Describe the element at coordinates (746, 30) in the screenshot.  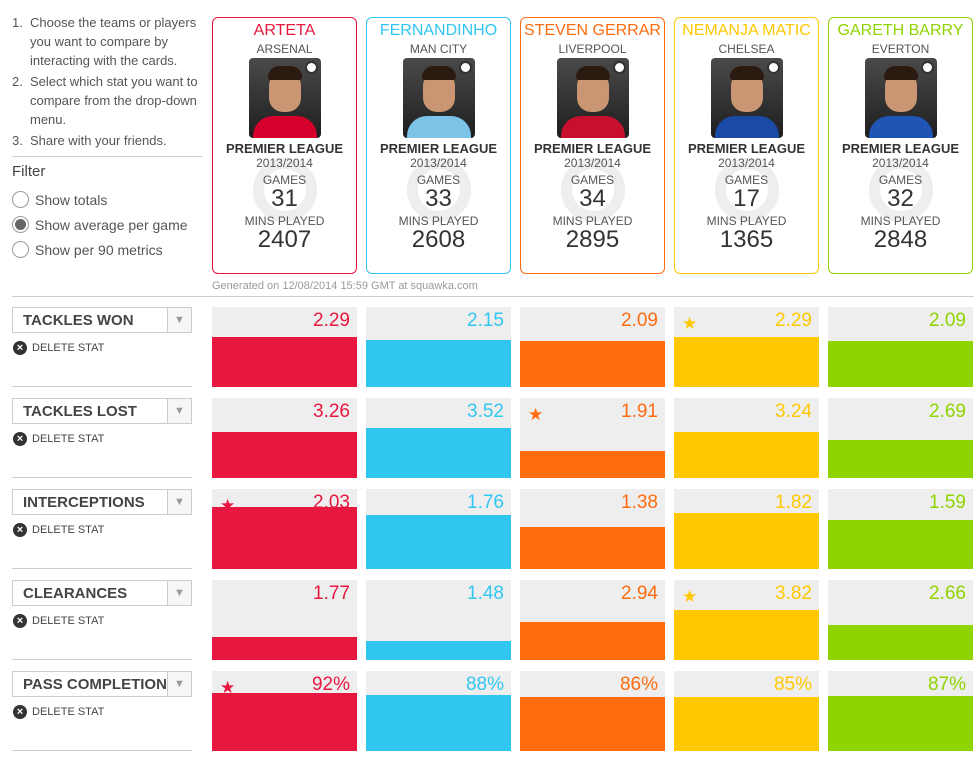
I see `player-name: NEMANJA MATIC` at that location.